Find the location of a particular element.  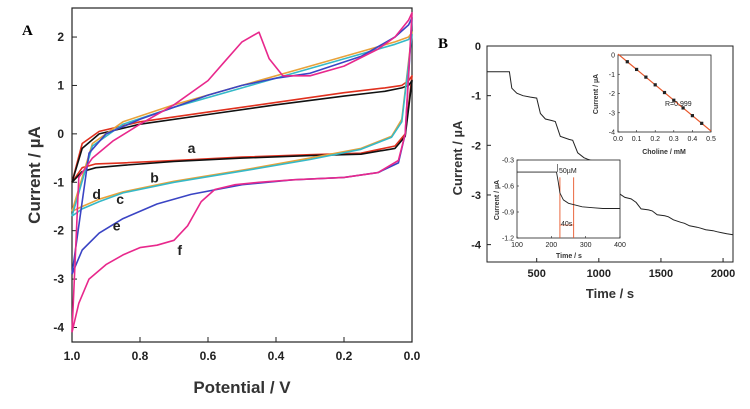

y-tick-label: 2 is located at coordinates (60, 37).